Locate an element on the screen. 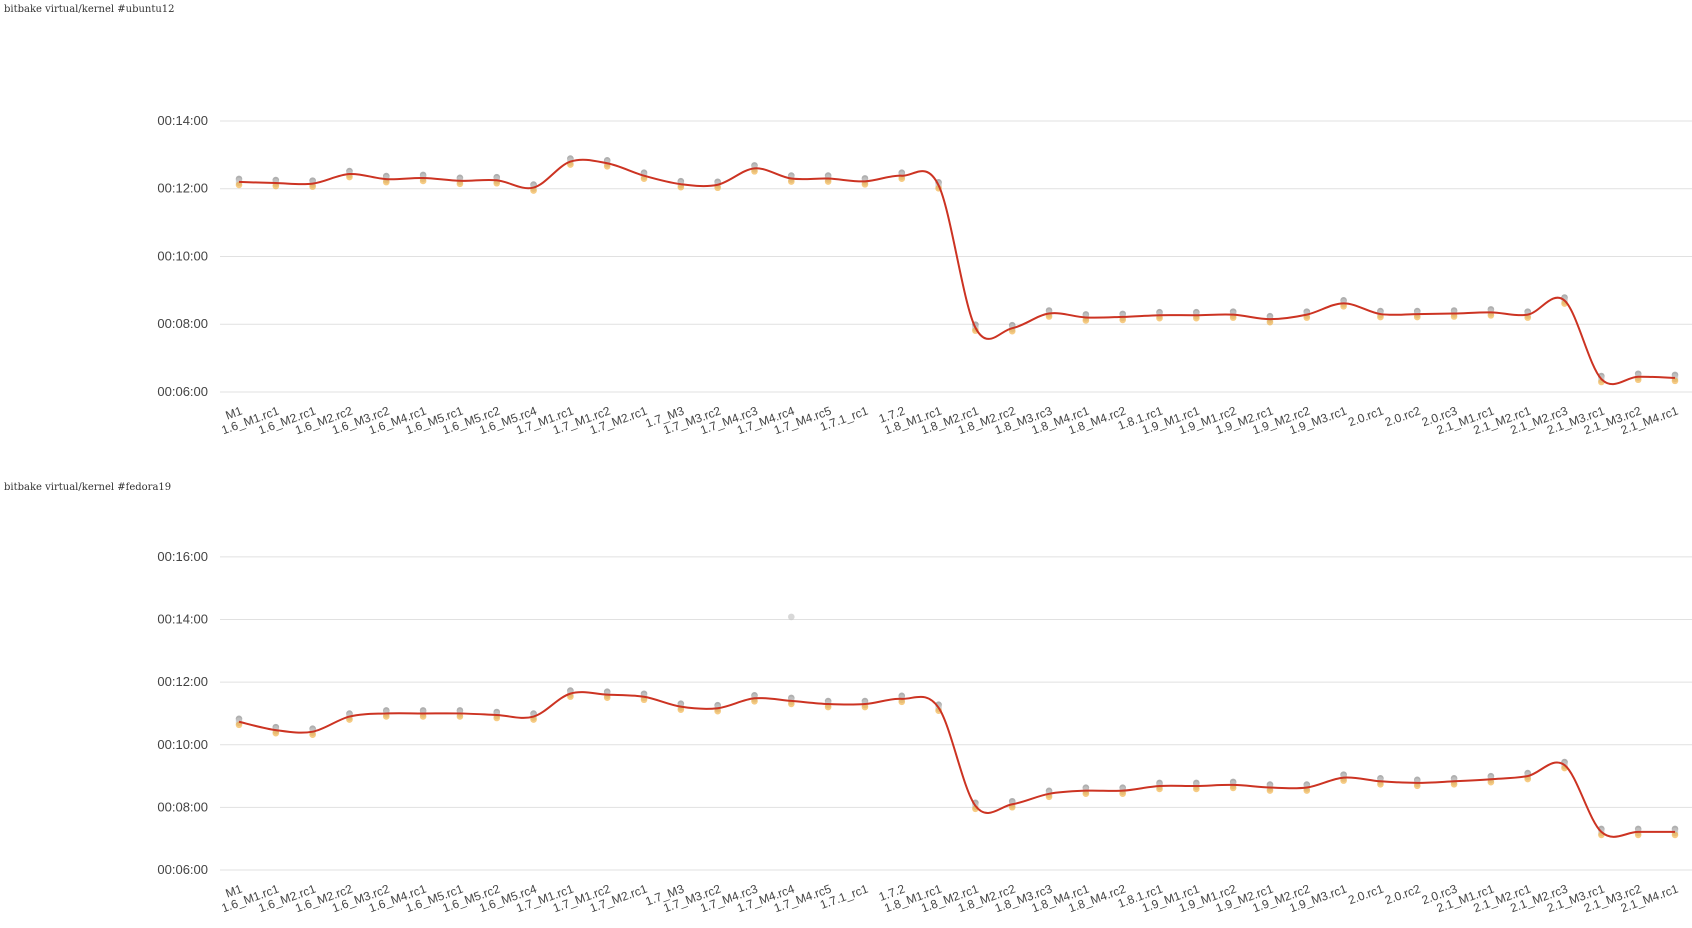 This screenshot has width=1692, height=928. y-tick-label: 00:16:00 is located at coordinates (182, 556).